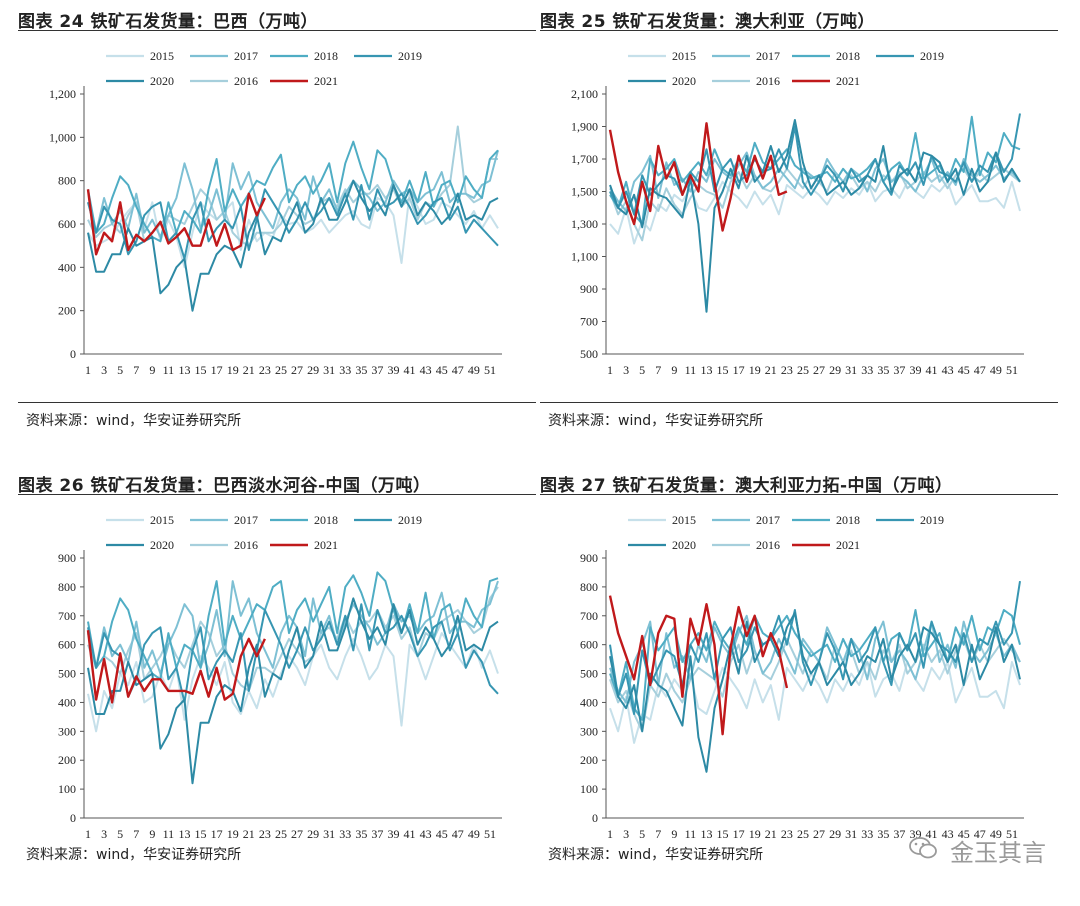  Describe the element at coordinates (684, 520) in the screenshot. I see `legend-label: 2015` at that location.